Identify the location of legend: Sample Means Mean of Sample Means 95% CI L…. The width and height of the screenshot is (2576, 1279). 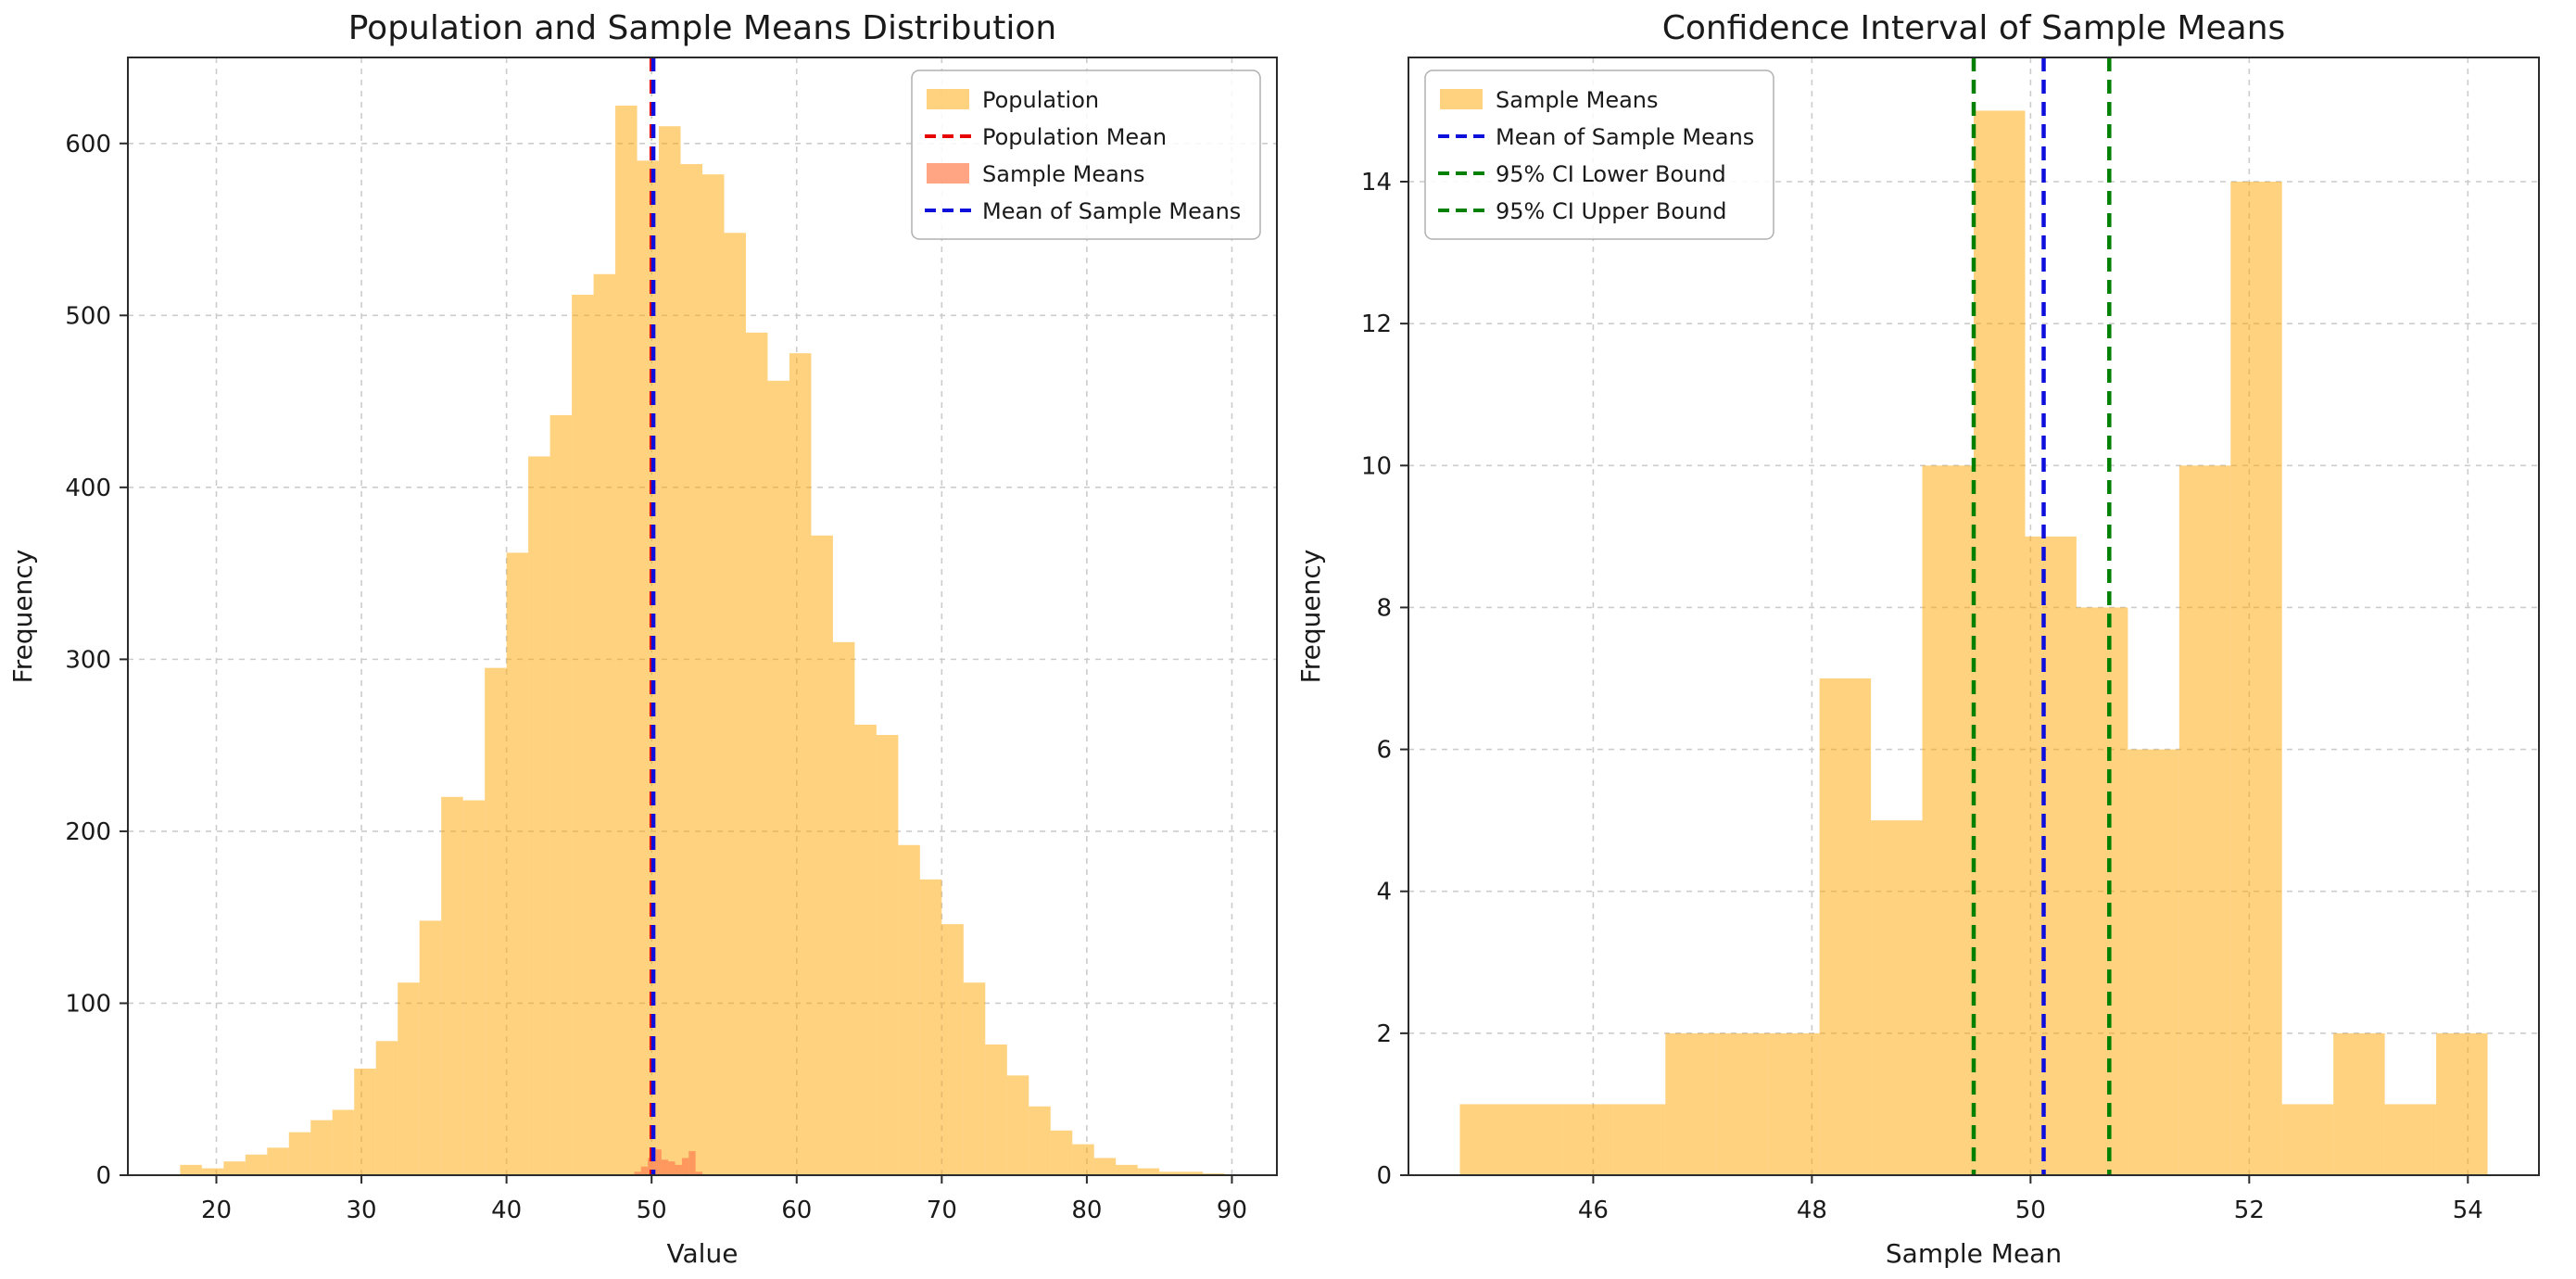
(1599, 155).